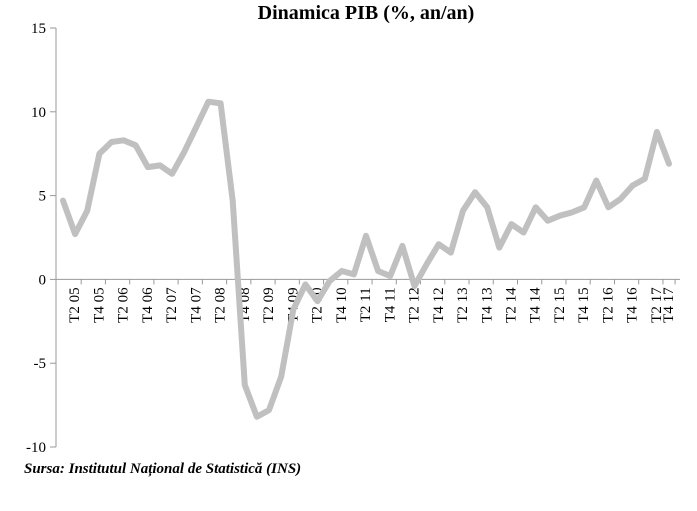 Image resolution: width=697 pixels, height=511 pixels. What do you see at coordinates (40, 364) in the screenshot?
I see `y-tick-label: -5` at bounding box center [40, 364].